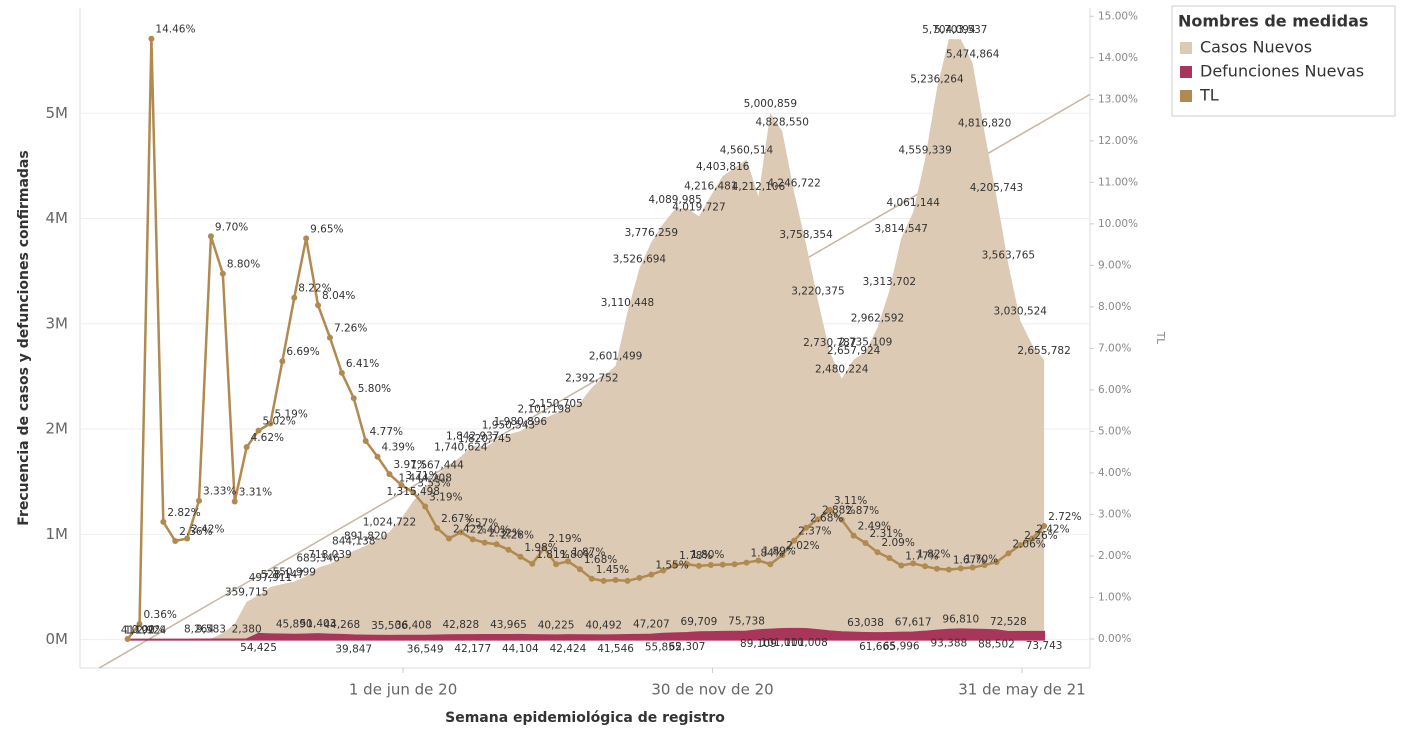 Image resolution: width=1407 pixels, height=729 pixels. What do you see at coordinates (960, 30) in the screenshot?
I see `data-label: 5,703,537` at bounding box center [960, 30].